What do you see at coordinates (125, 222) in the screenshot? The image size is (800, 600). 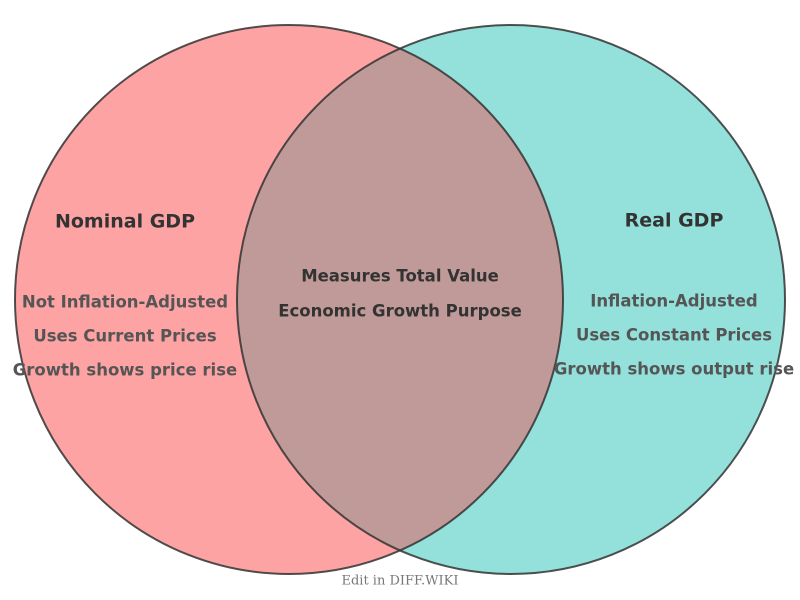 I see `left-title: Nominal GDP` at bounding box center [125, 222].